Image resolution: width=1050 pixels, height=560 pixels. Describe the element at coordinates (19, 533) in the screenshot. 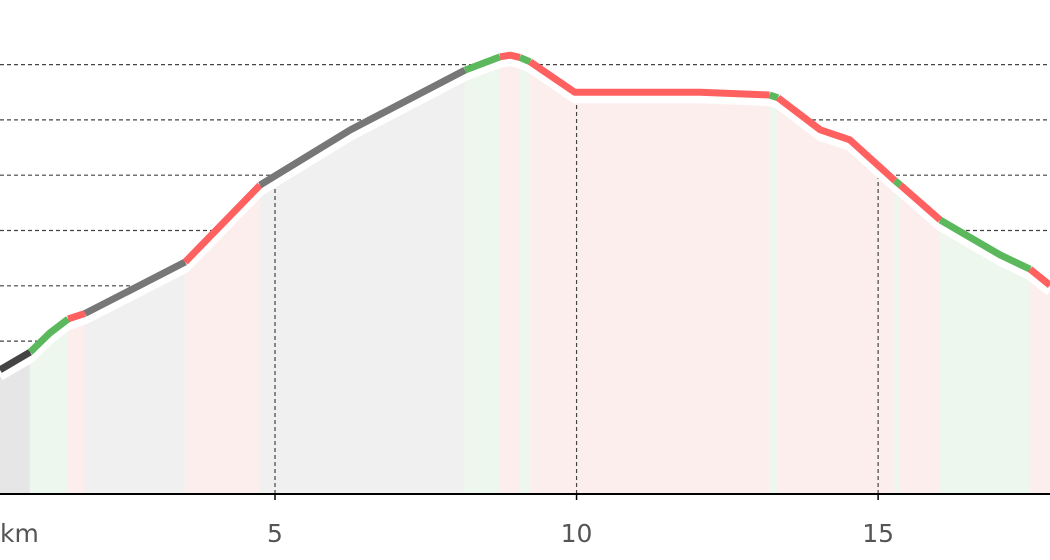

I see `x-axis-label: km` at that location.